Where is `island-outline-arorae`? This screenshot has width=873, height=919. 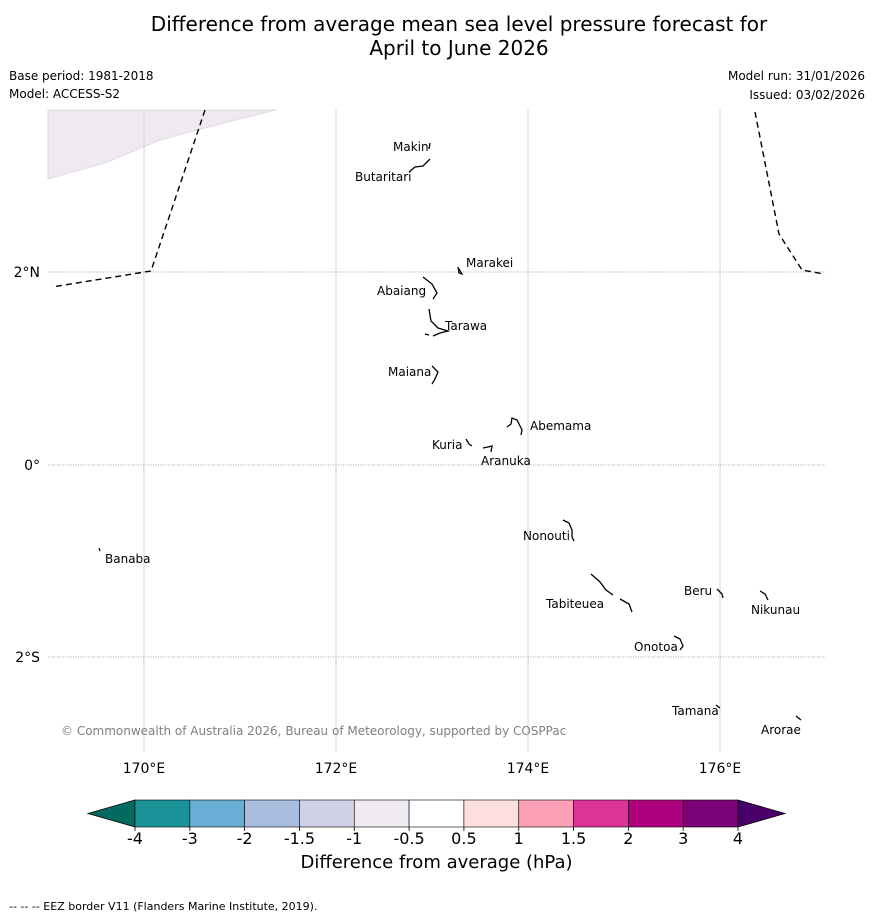
island-outline-arorae is located at coordinates (798, 718).